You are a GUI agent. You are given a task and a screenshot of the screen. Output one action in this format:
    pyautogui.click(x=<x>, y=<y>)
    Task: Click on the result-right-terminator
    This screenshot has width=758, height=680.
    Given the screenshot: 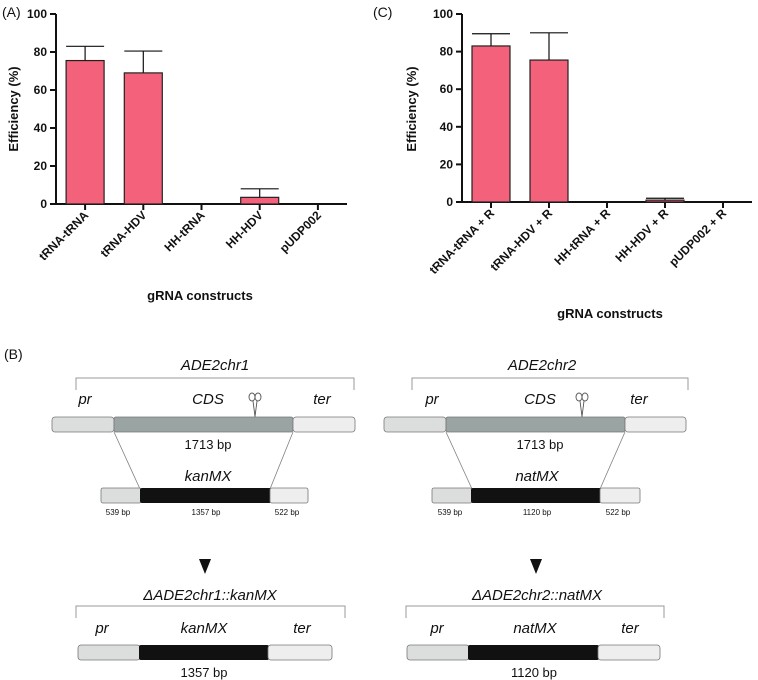 What is the action you would take?
    pyautogui.click(x=629, y=652)
    